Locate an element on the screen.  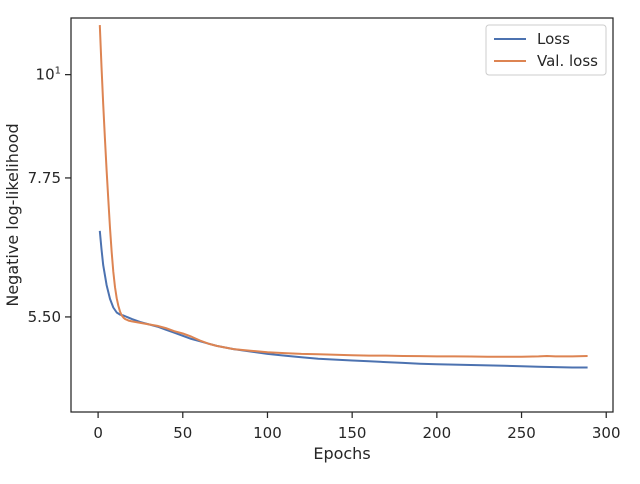
x-axis-label: Epochs is located at coordinates (341, 453).